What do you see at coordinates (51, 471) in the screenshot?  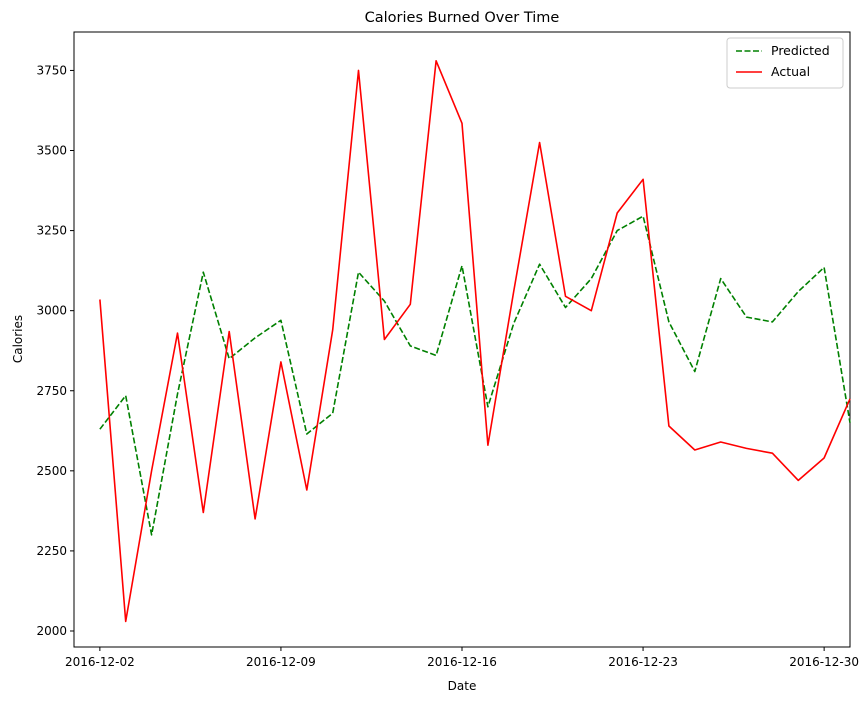 I see `y-tick-label: 2500` at bounding box center [51, 471].